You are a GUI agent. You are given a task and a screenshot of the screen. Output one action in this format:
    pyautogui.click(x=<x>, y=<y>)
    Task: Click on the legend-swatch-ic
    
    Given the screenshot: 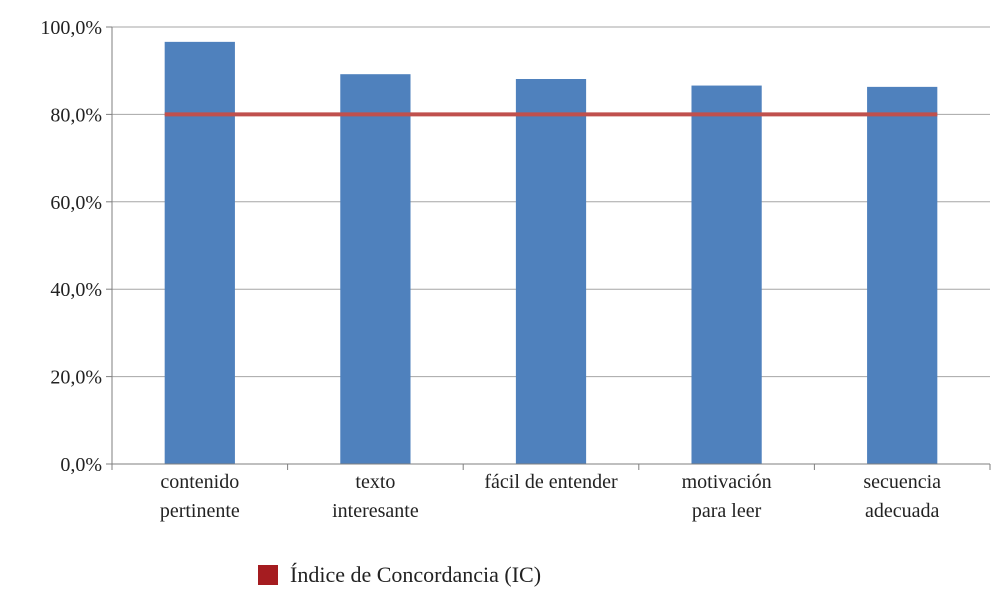 What is the action you would take?
    pyautogui.click(x=268, y=575)
    